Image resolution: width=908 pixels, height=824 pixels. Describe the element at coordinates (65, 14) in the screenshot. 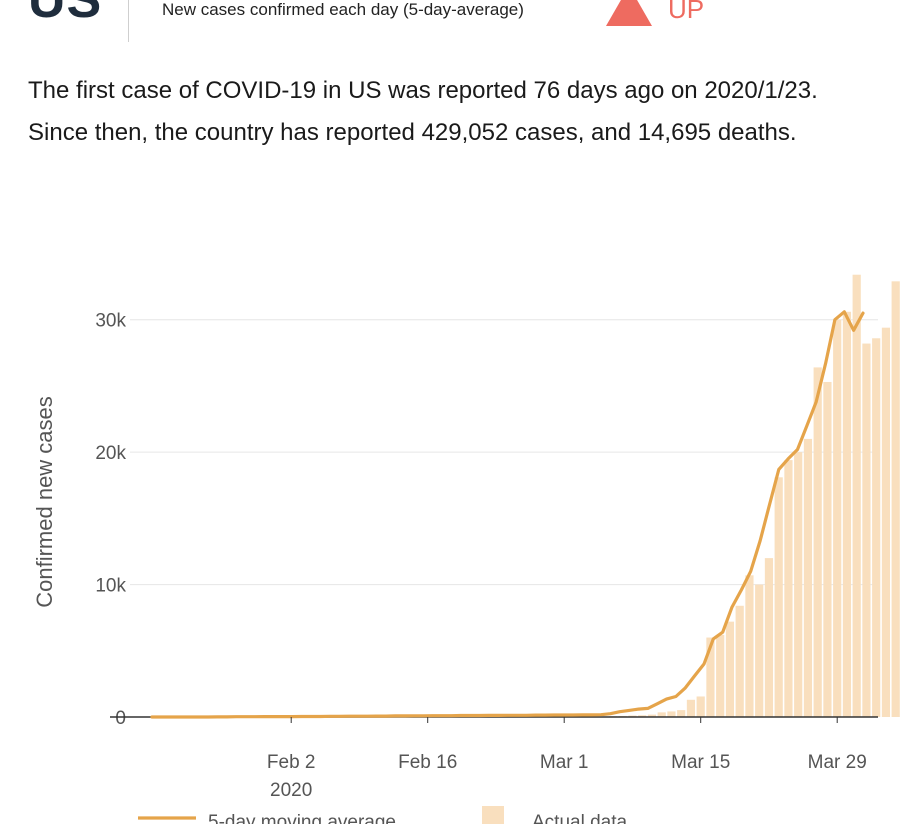

I see `country-title: US` at that location.